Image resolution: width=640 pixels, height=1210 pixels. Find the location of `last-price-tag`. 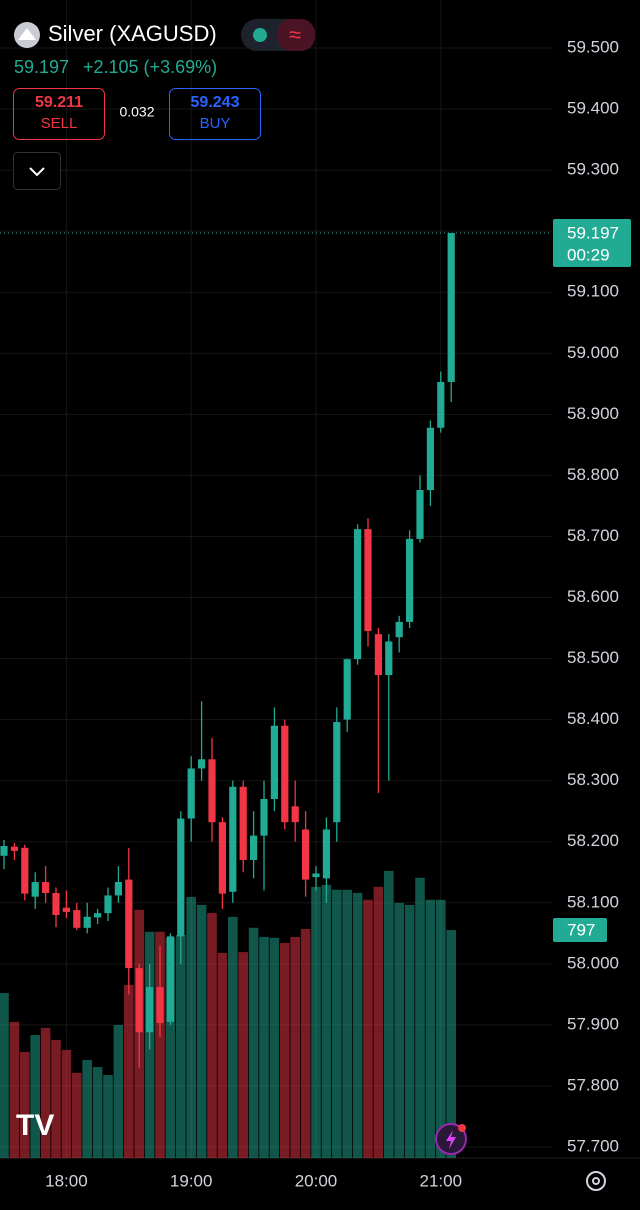

last-price-tag is located at coordinates (592, 242).